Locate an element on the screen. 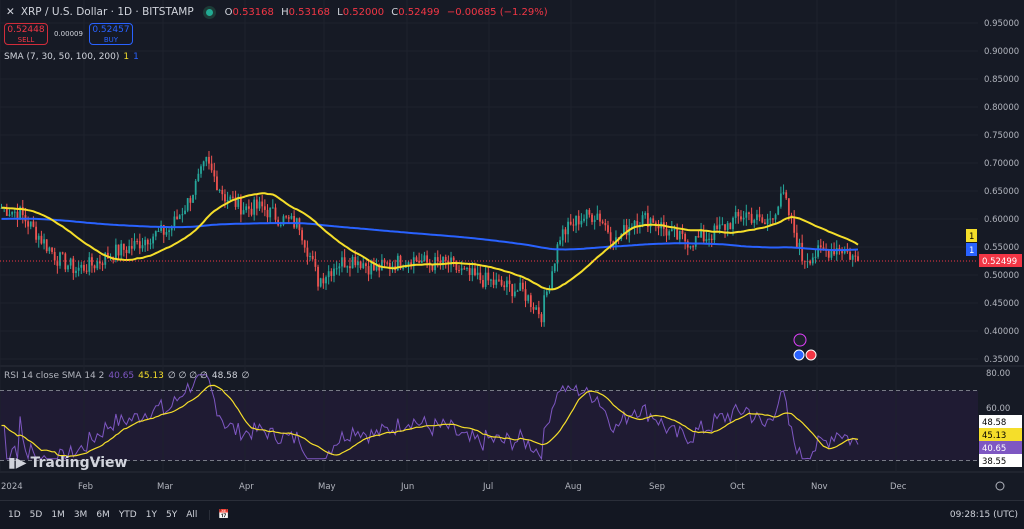 This screenshot has width=1024, height=529. rsi-badge-bg is located at coordinates (1000, 421).